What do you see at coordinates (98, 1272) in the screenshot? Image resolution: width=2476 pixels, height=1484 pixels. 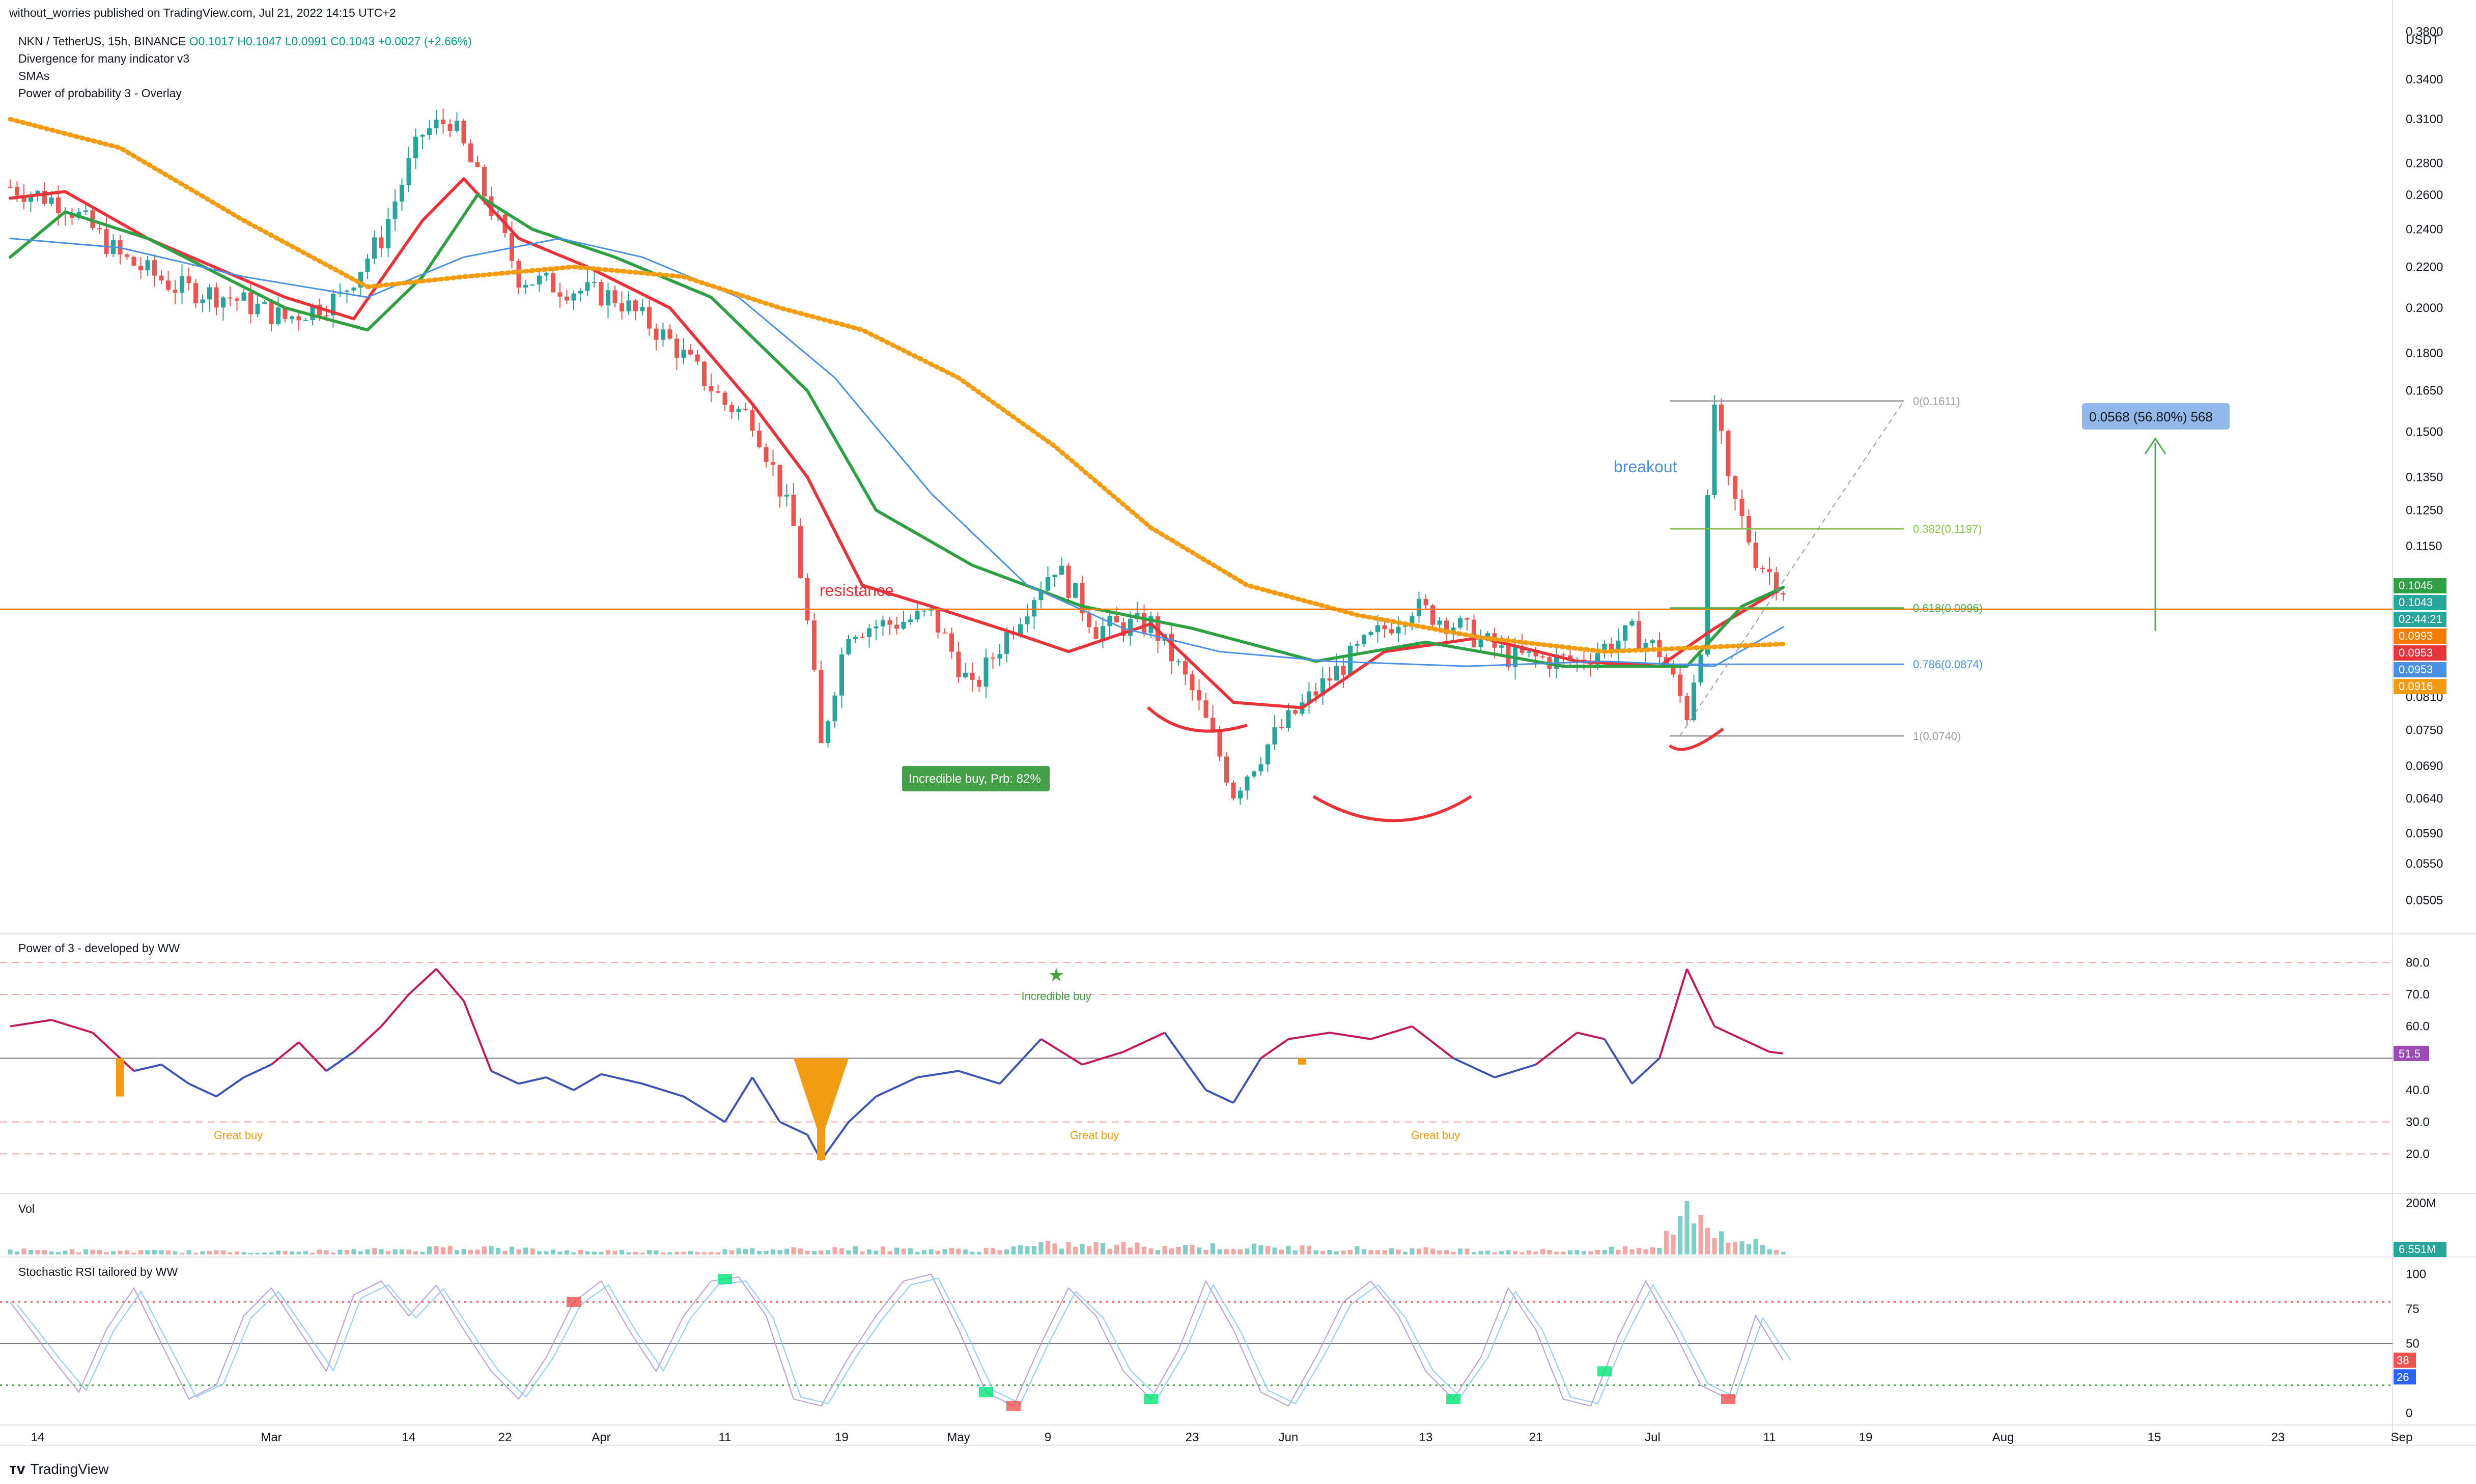 I see `stoch-rsi-title: Stochastic RSI tailored by WW` at bounding box center [98, 1272].